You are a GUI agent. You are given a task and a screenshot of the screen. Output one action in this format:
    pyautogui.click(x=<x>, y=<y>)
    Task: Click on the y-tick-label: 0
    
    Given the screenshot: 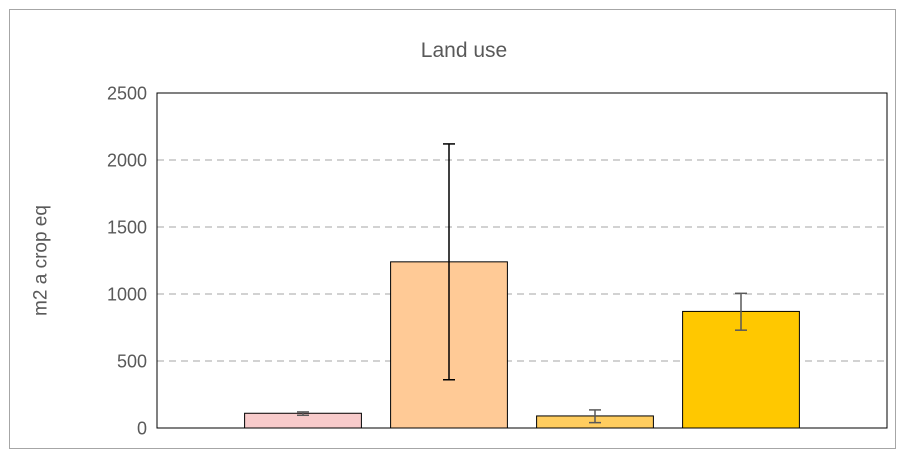 What is the action you would take?
    pyautogui.click(x=142, y=428)
    